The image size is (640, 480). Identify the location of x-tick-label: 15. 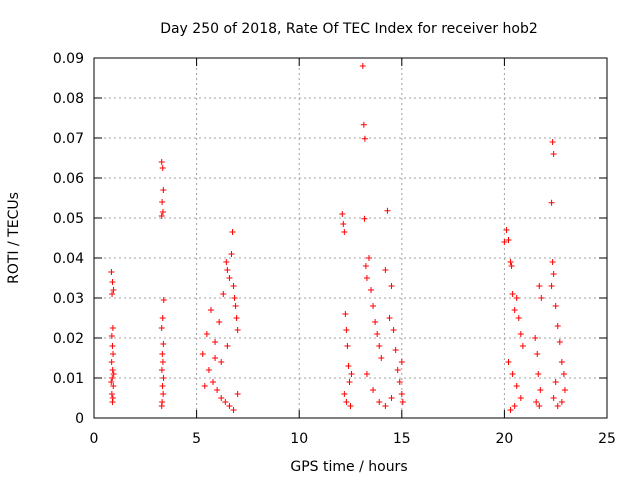
(402, 439).